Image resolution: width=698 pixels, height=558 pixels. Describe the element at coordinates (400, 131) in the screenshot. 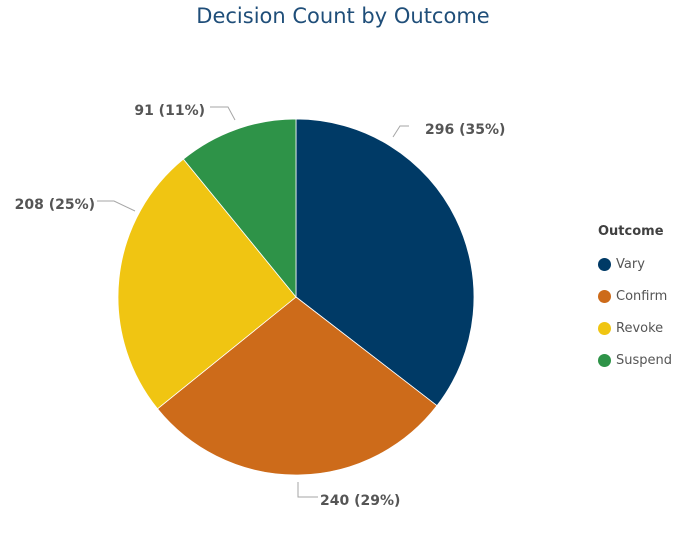

I see `leader-line-vary` at that location.